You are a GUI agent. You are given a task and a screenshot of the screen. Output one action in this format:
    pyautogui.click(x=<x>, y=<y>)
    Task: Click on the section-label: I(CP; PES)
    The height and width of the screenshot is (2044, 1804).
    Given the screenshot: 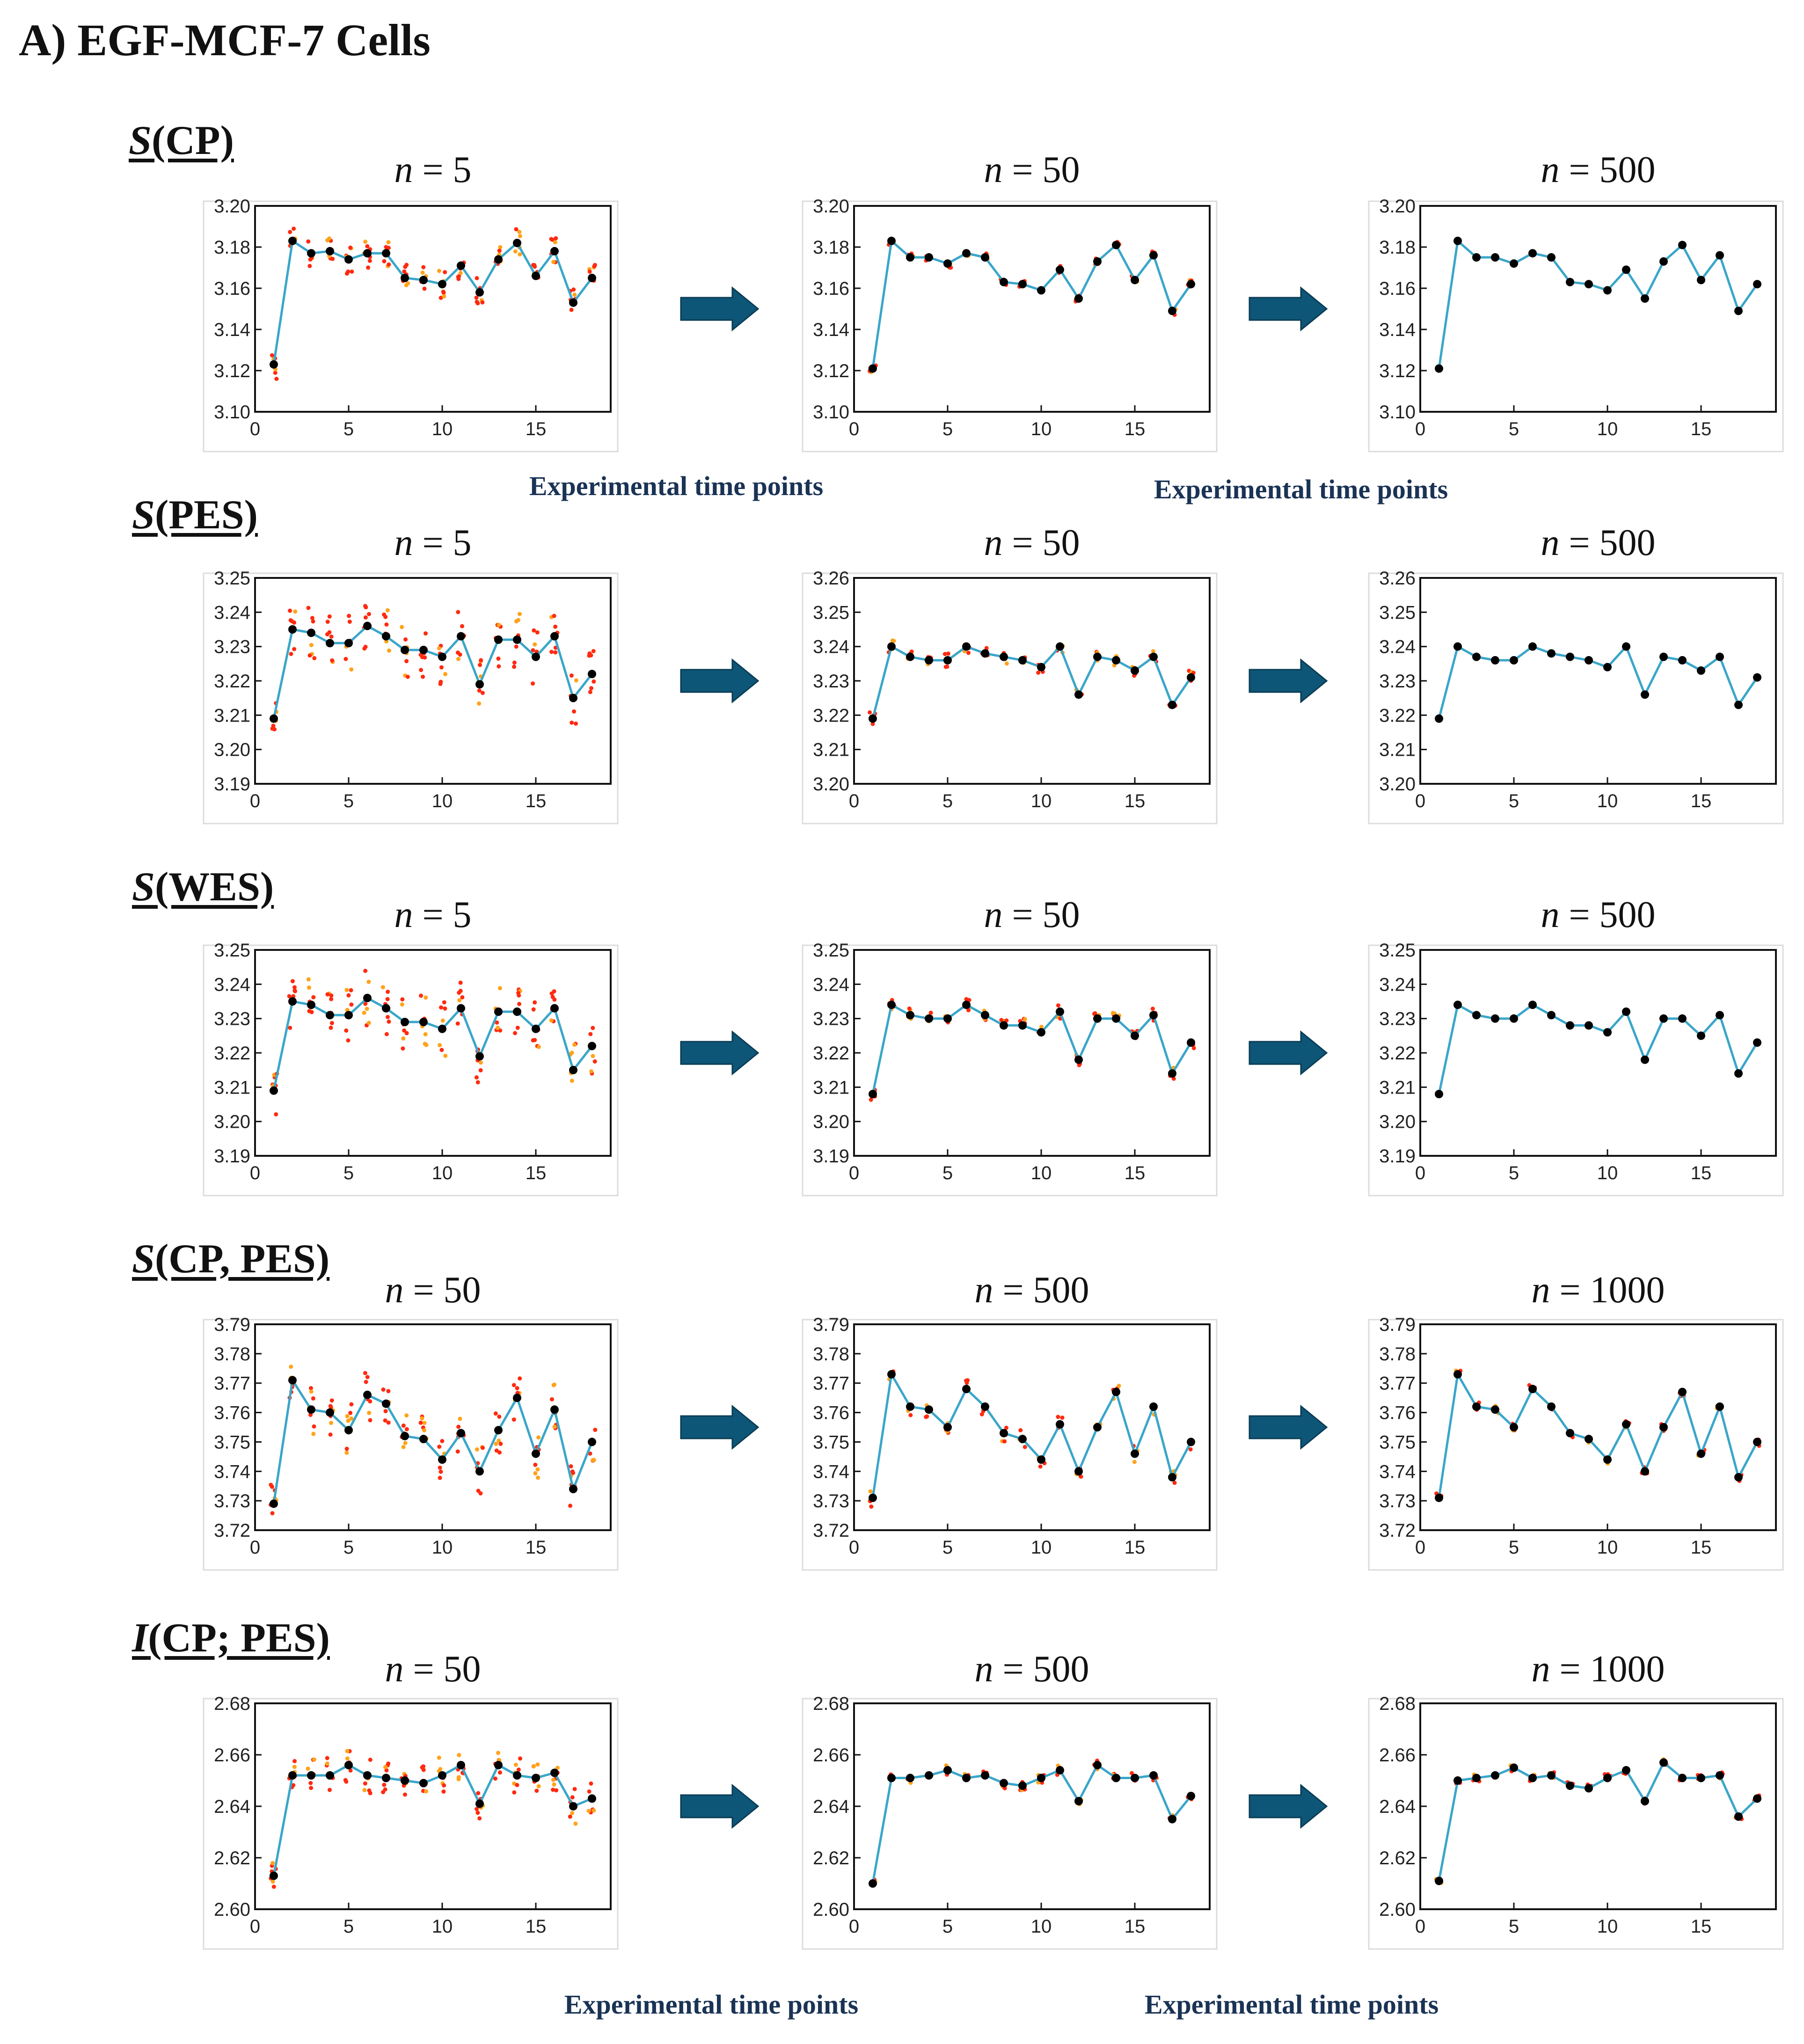 What is the action you would take?
    pyautogui.click(x=231, y=1638)
    